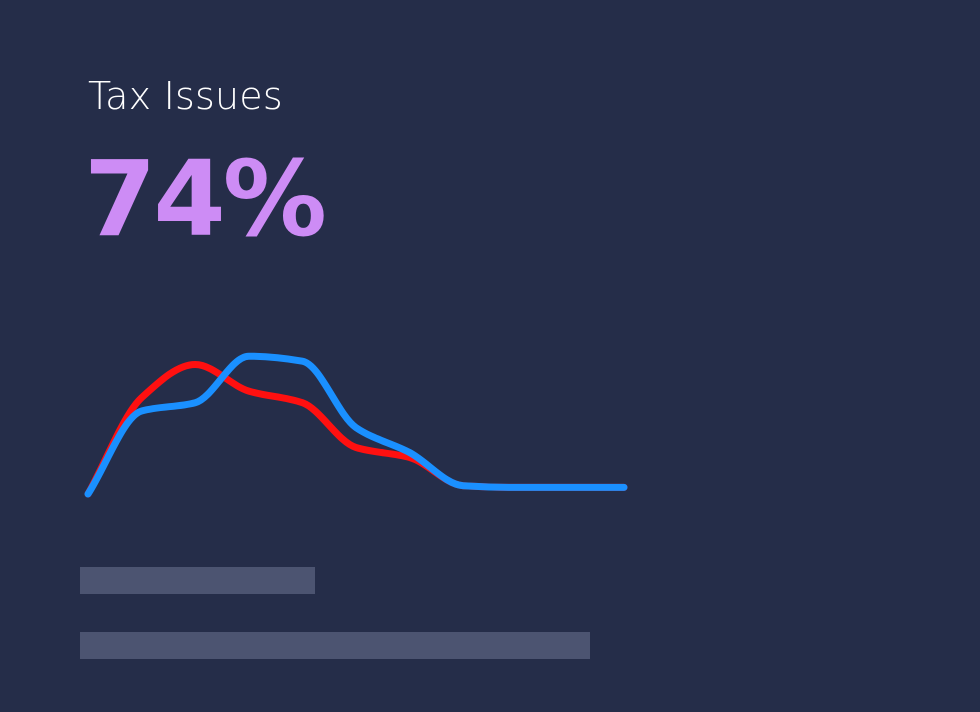 This screenshot has width=980, height=712. Describe the element at coordinates (356, 425) in the screenshot. I see `series-line-blue` at that location.